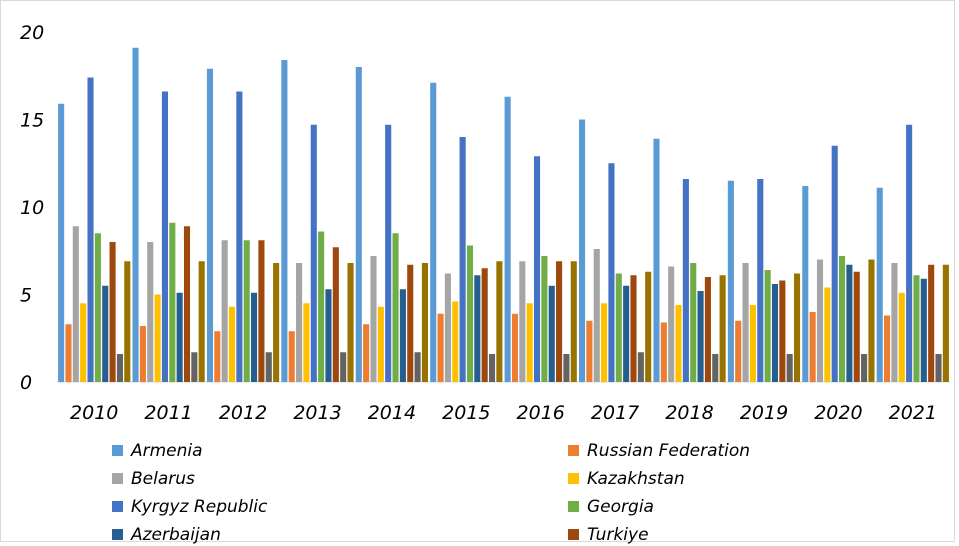 Image resolution: width=959 pixels, height=546 pixels. I want to click on bar-russian-federation-2010, so click(68, 353).